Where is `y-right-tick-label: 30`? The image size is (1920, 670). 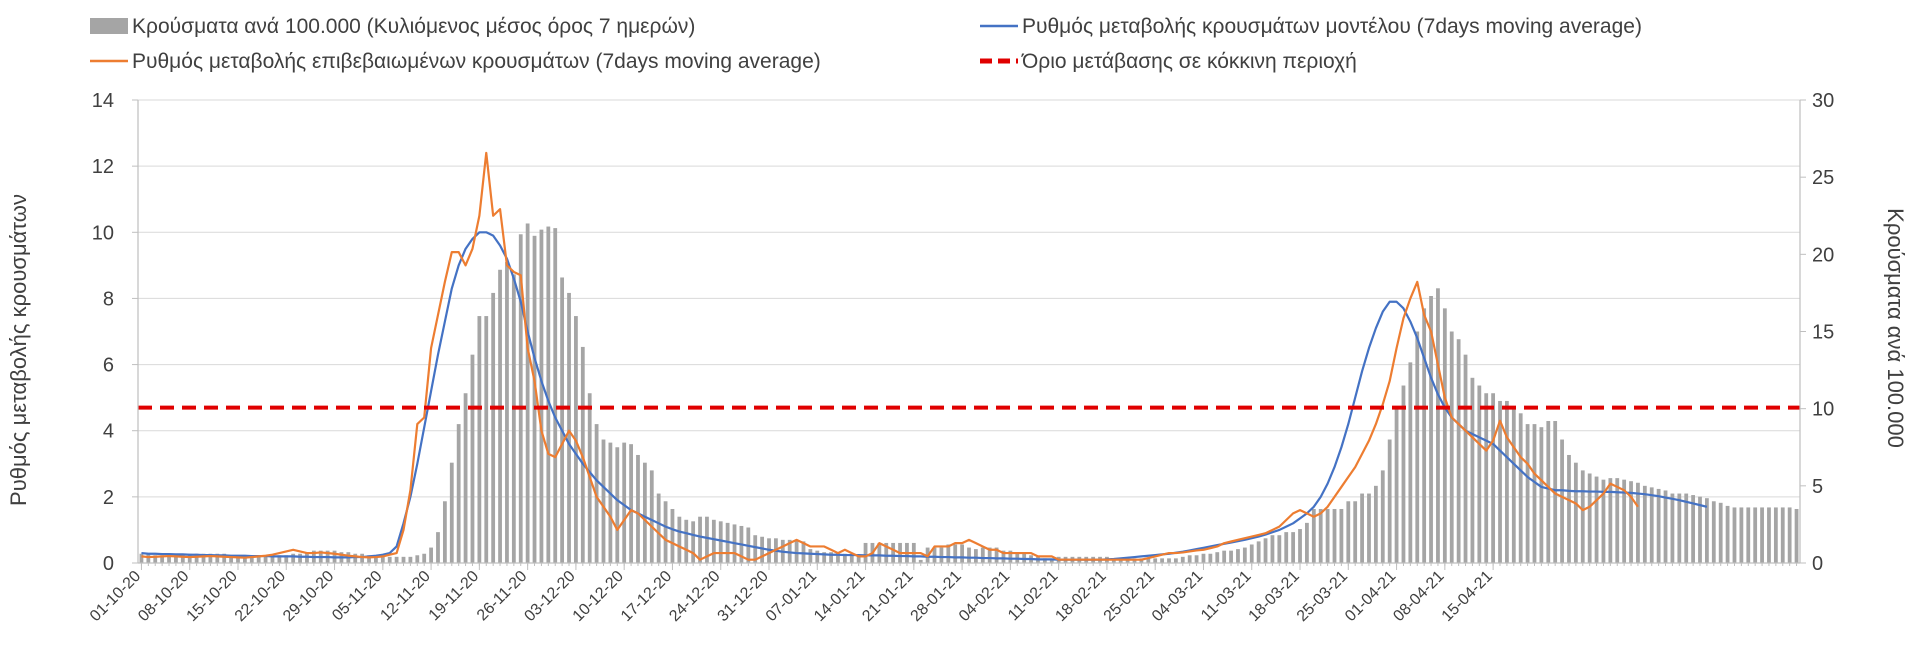
y-right-tick-label: 30 is located at coordinates (1823, 101).